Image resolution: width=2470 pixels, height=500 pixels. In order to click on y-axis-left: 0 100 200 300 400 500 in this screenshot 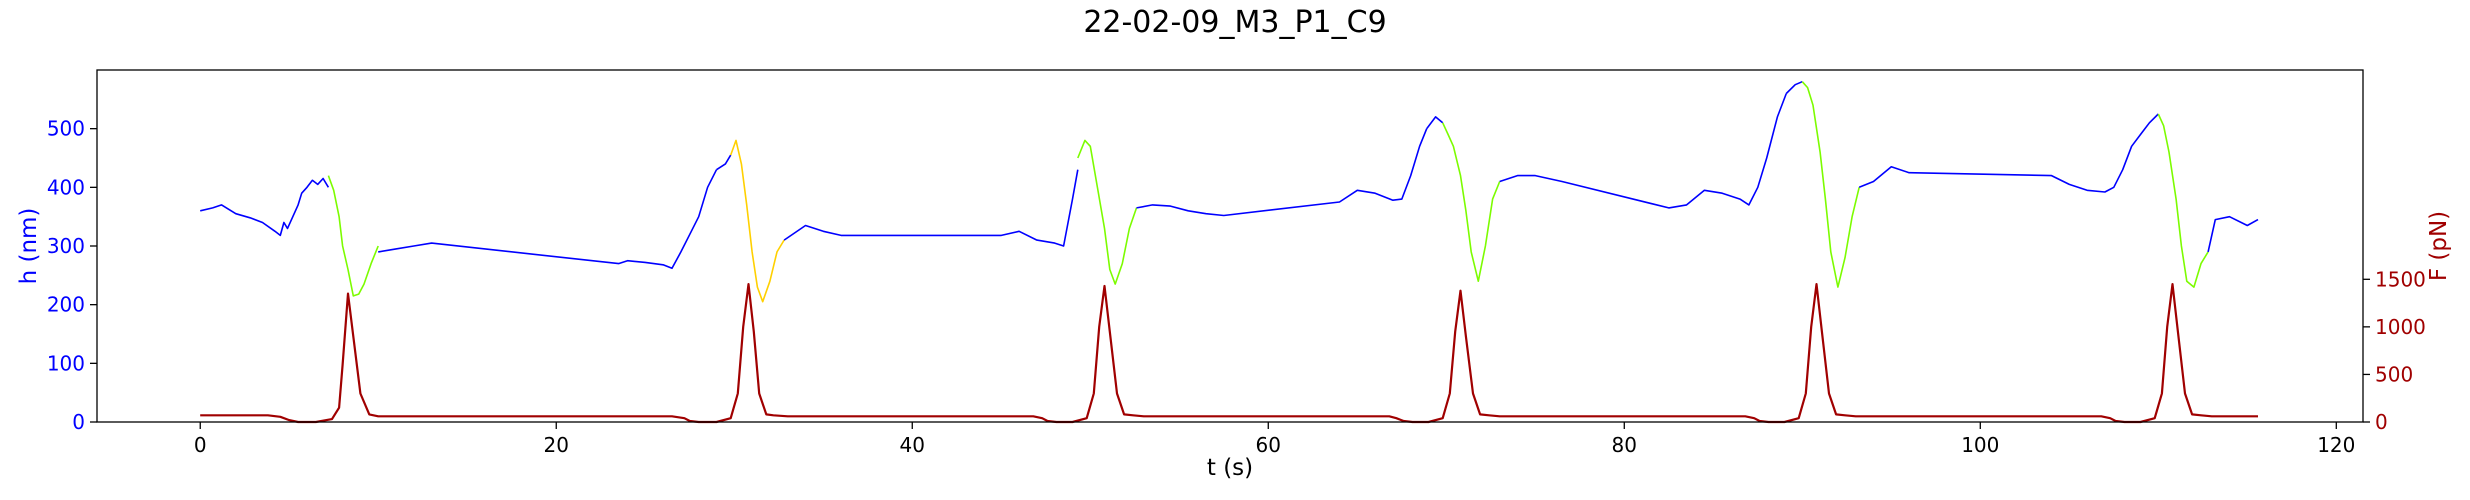, I will do `click(72, 275)`.